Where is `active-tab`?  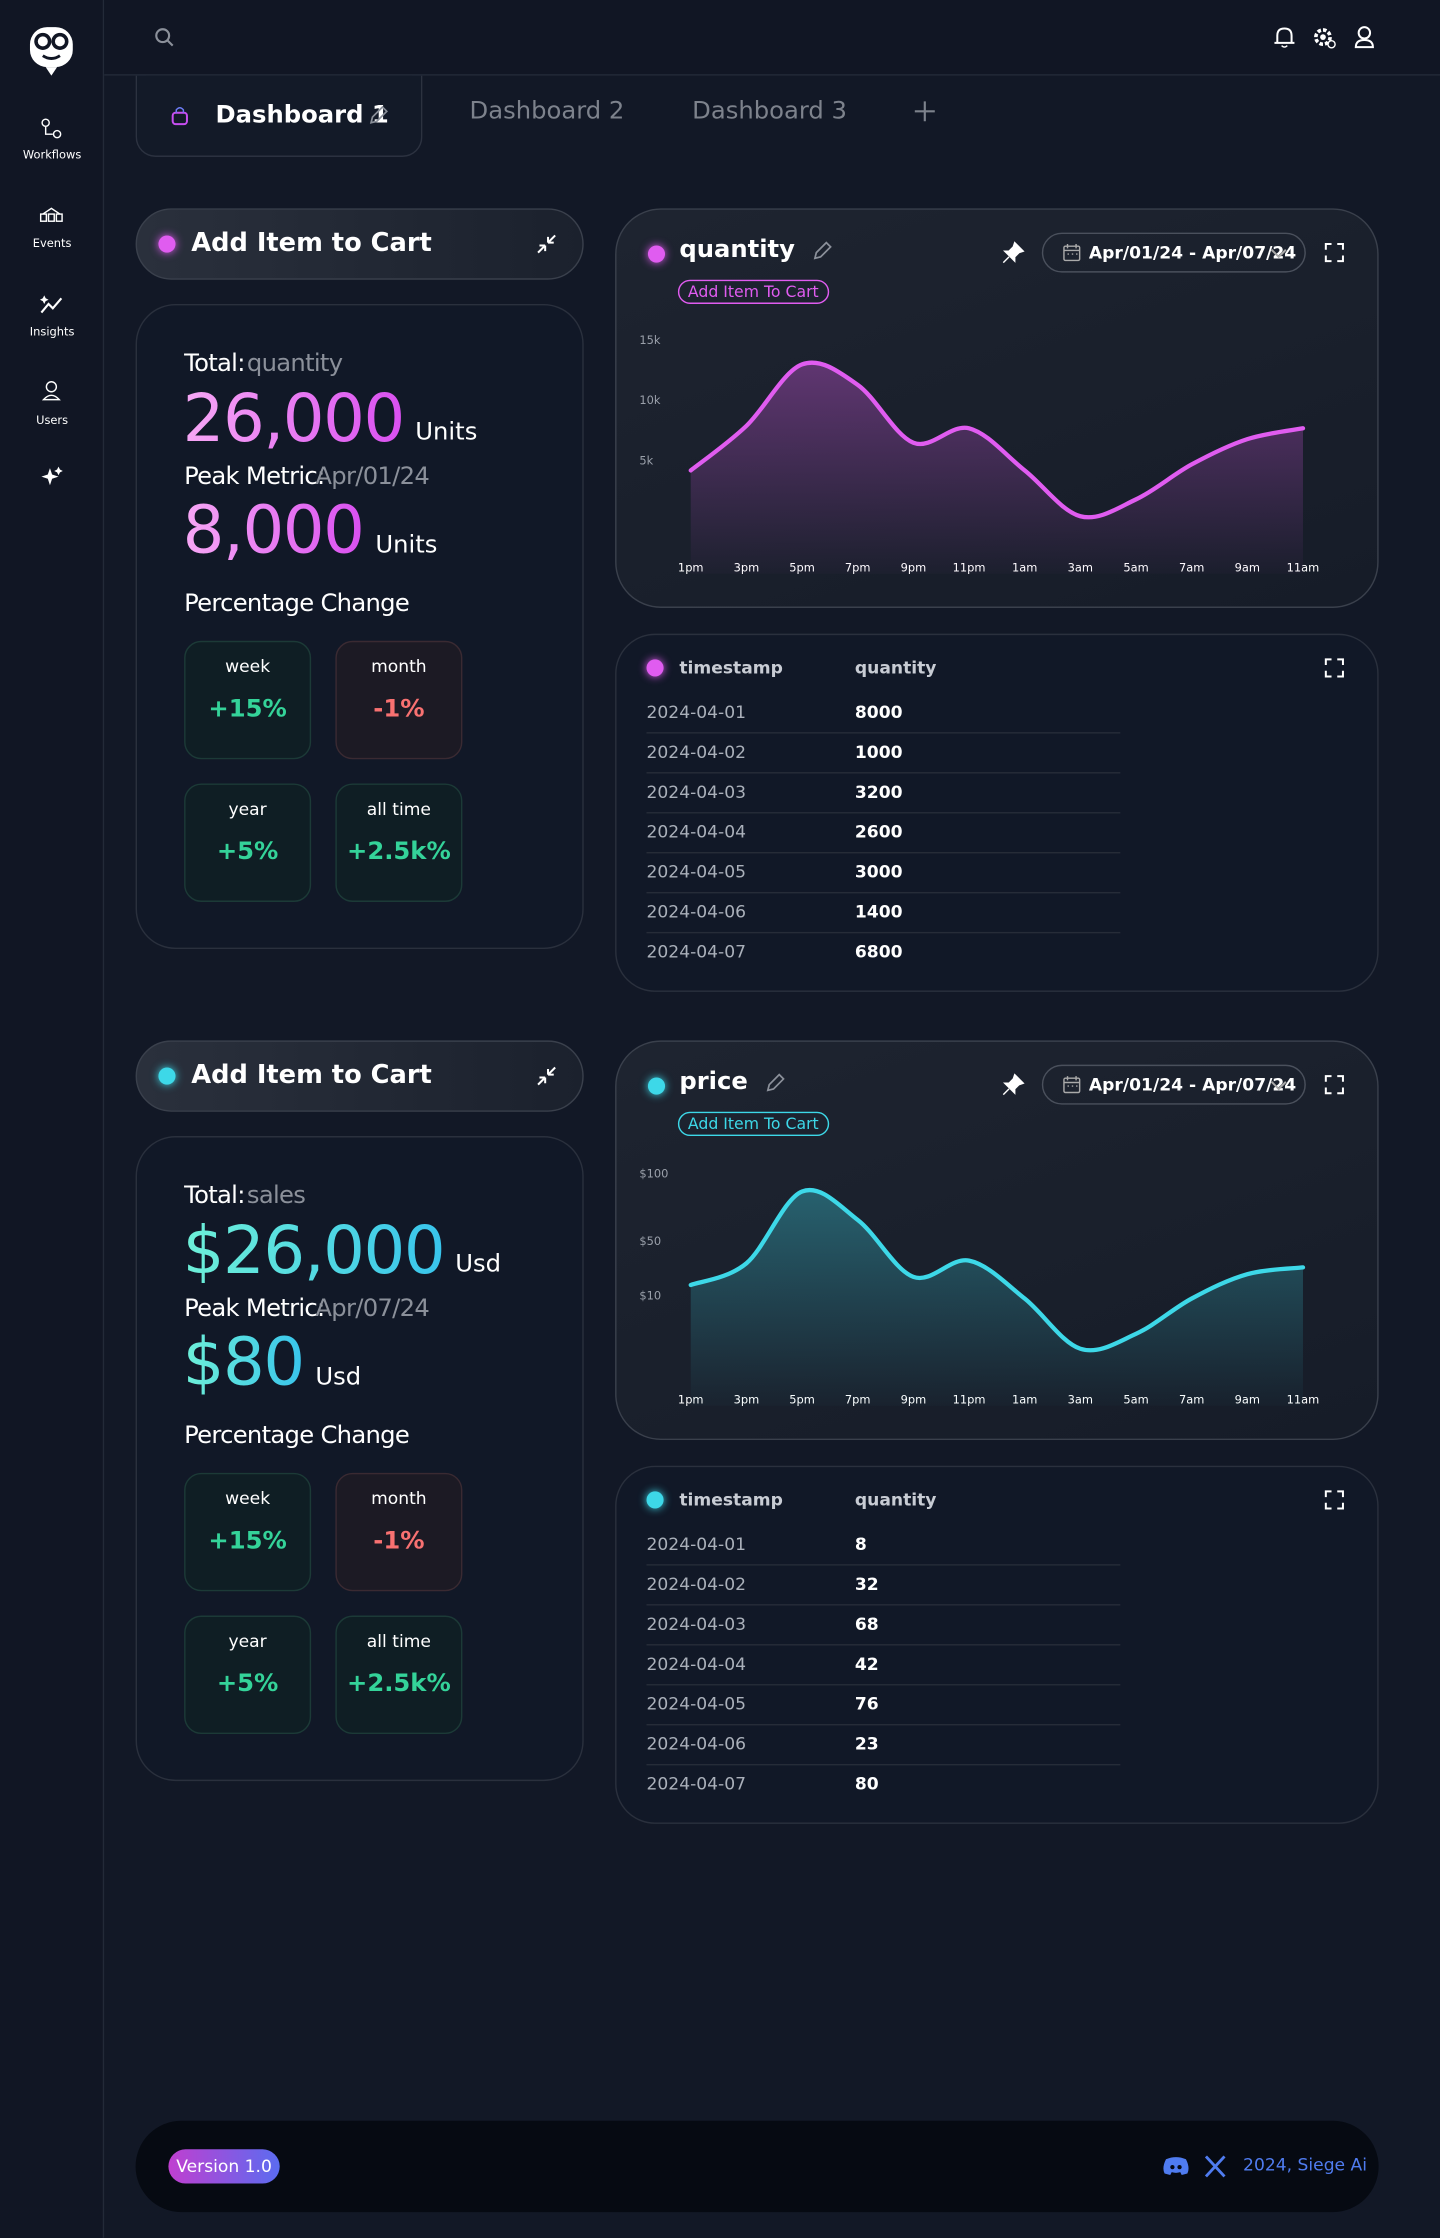
active-tab is located at coordinates (279, 116).